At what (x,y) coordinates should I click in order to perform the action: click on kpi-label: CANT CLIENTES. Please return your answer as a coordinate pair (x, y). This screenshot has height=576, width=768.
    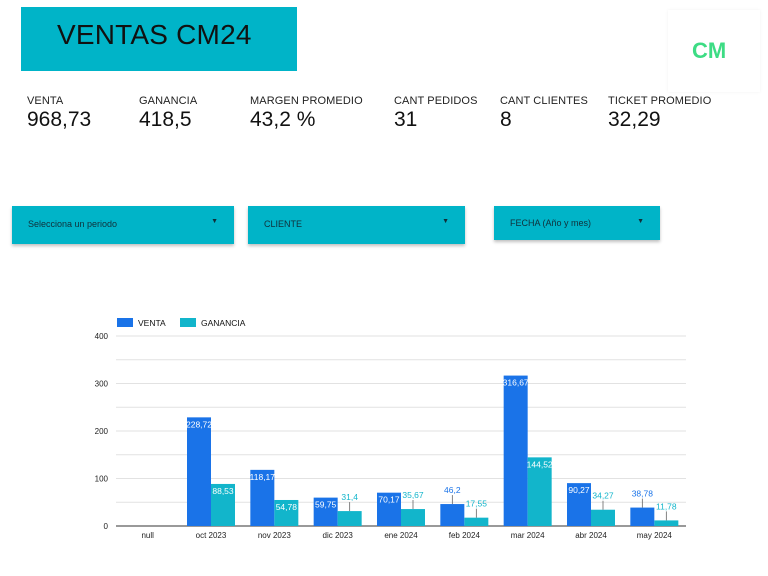
    Looking at the image, I should click on (544, 101).